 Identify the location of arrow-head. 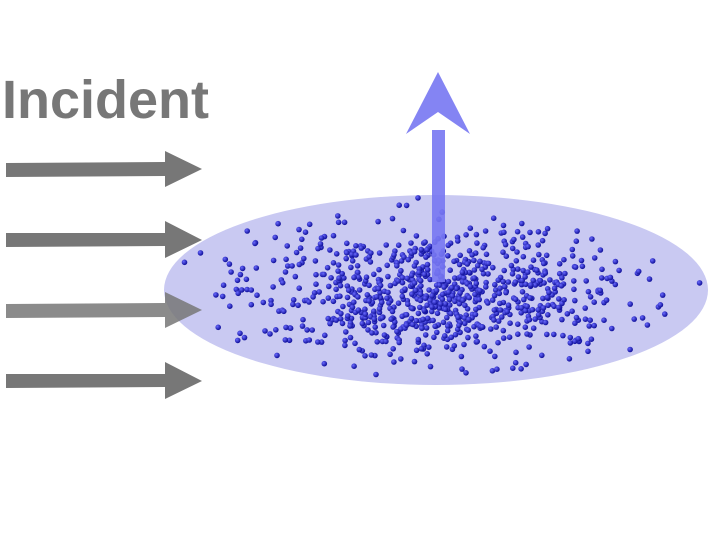
(438, 103).